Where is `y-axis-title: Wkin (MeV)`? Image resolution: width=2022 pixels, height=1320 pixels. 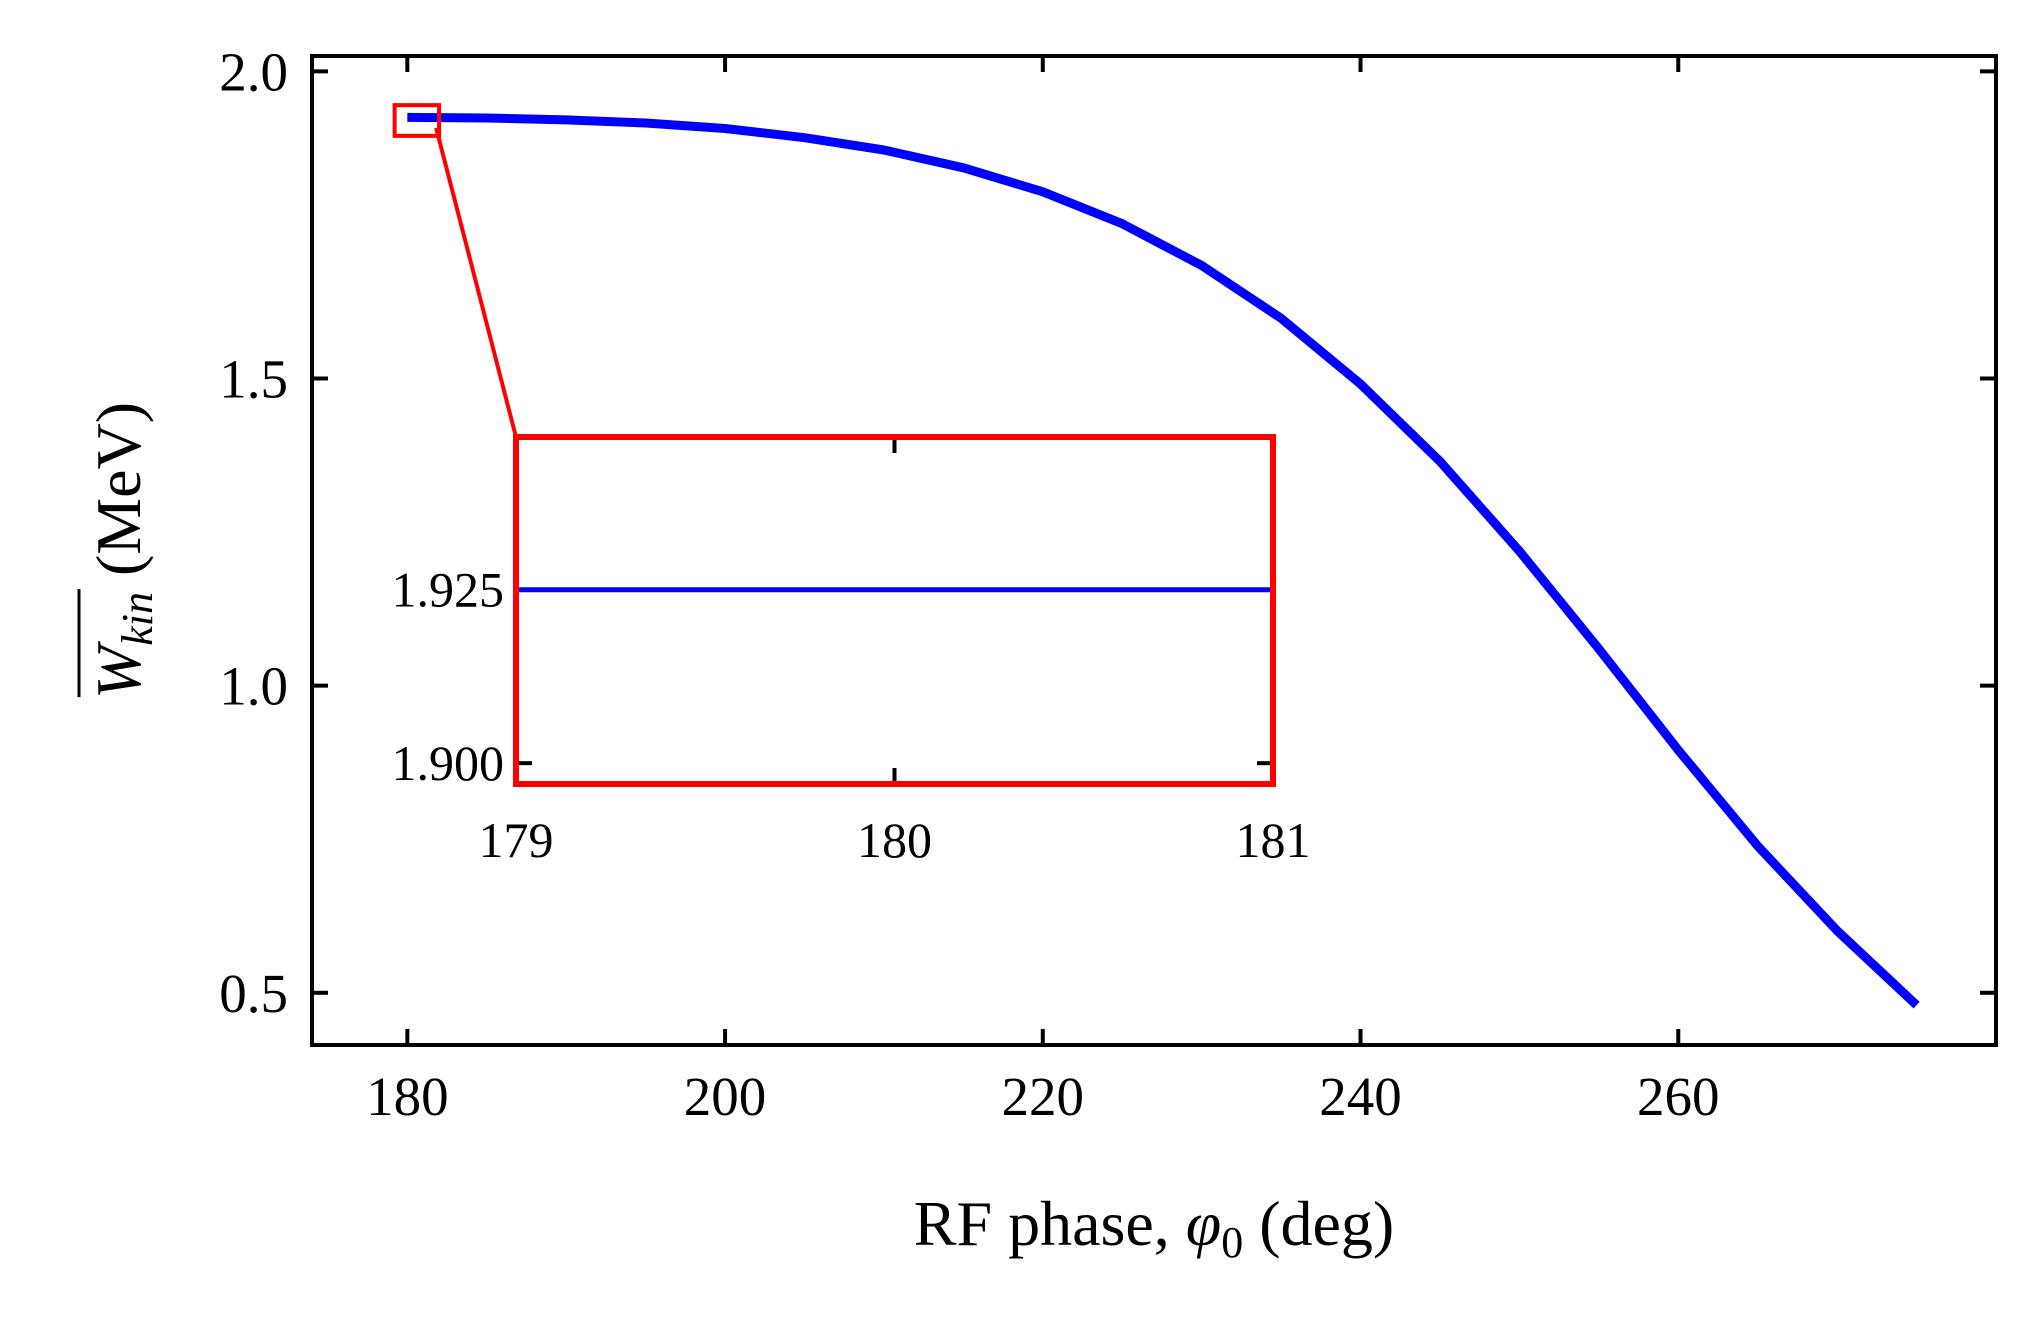 y-axis-title: Wkin (MeV) is located at coordinates (119, 550).